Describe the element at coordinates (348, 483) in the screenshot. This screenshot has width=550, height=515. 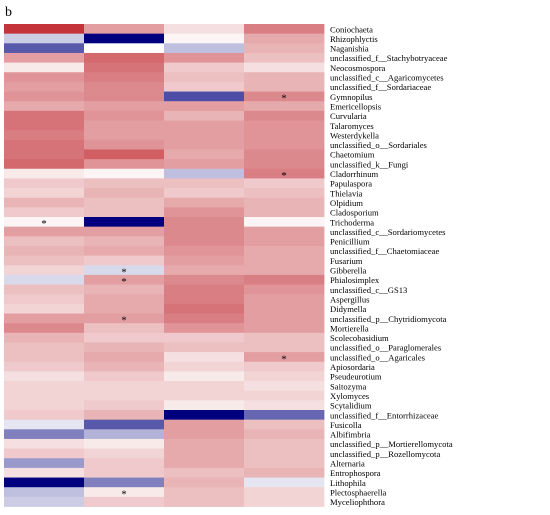
I see `row-label: Lithophila` at that location.